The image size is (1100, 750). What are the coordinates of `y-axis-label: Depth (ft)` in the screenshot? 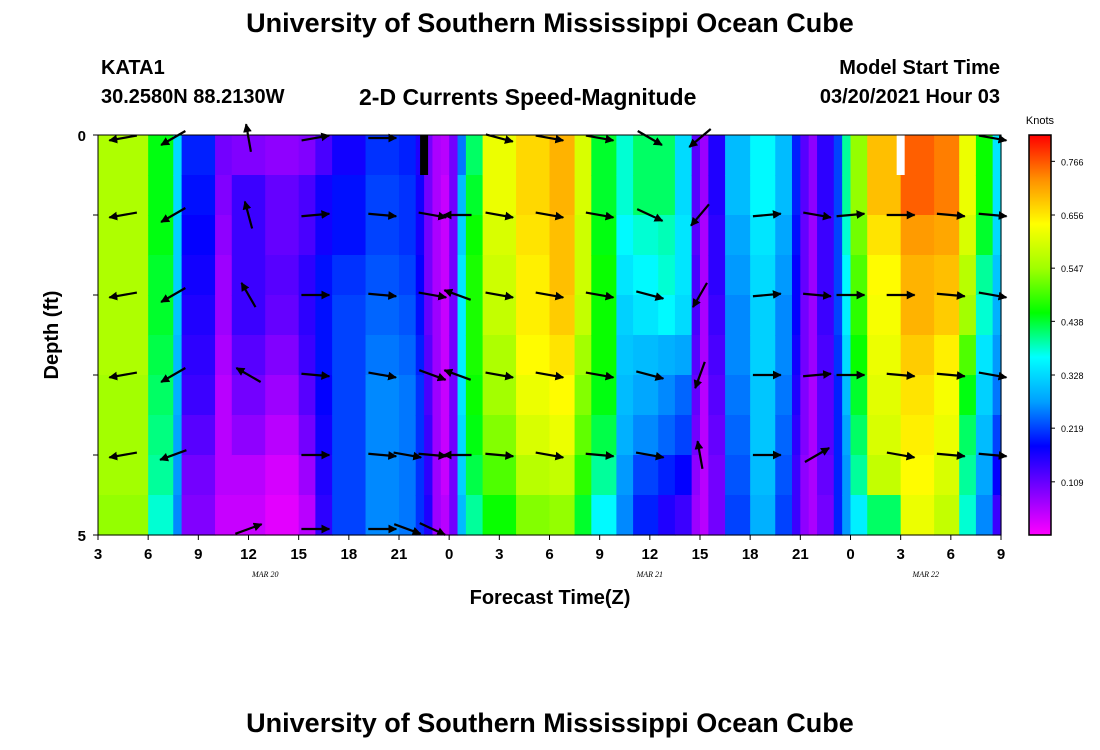 It's located at (52, 335).